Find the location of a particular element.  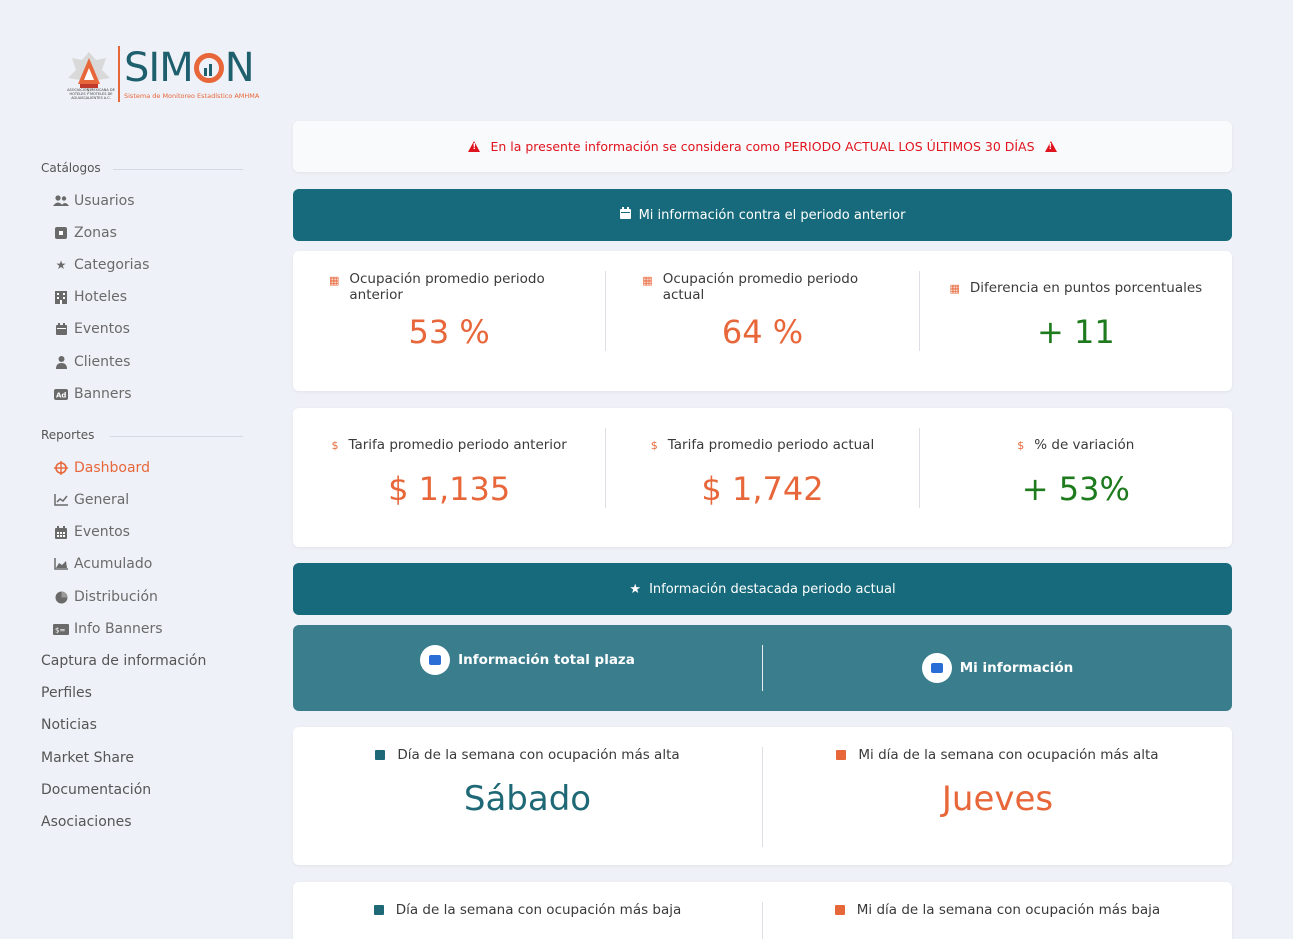

sidebar-item-dashboard: Dashboard is located at coordinates (101, 468).